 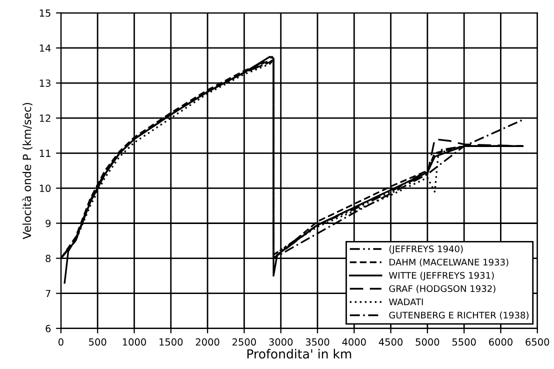 What do you see at coordinates (45, 13) in the screenshot?
I see `y-tick-label: 15` at bounding box center [45, 13].